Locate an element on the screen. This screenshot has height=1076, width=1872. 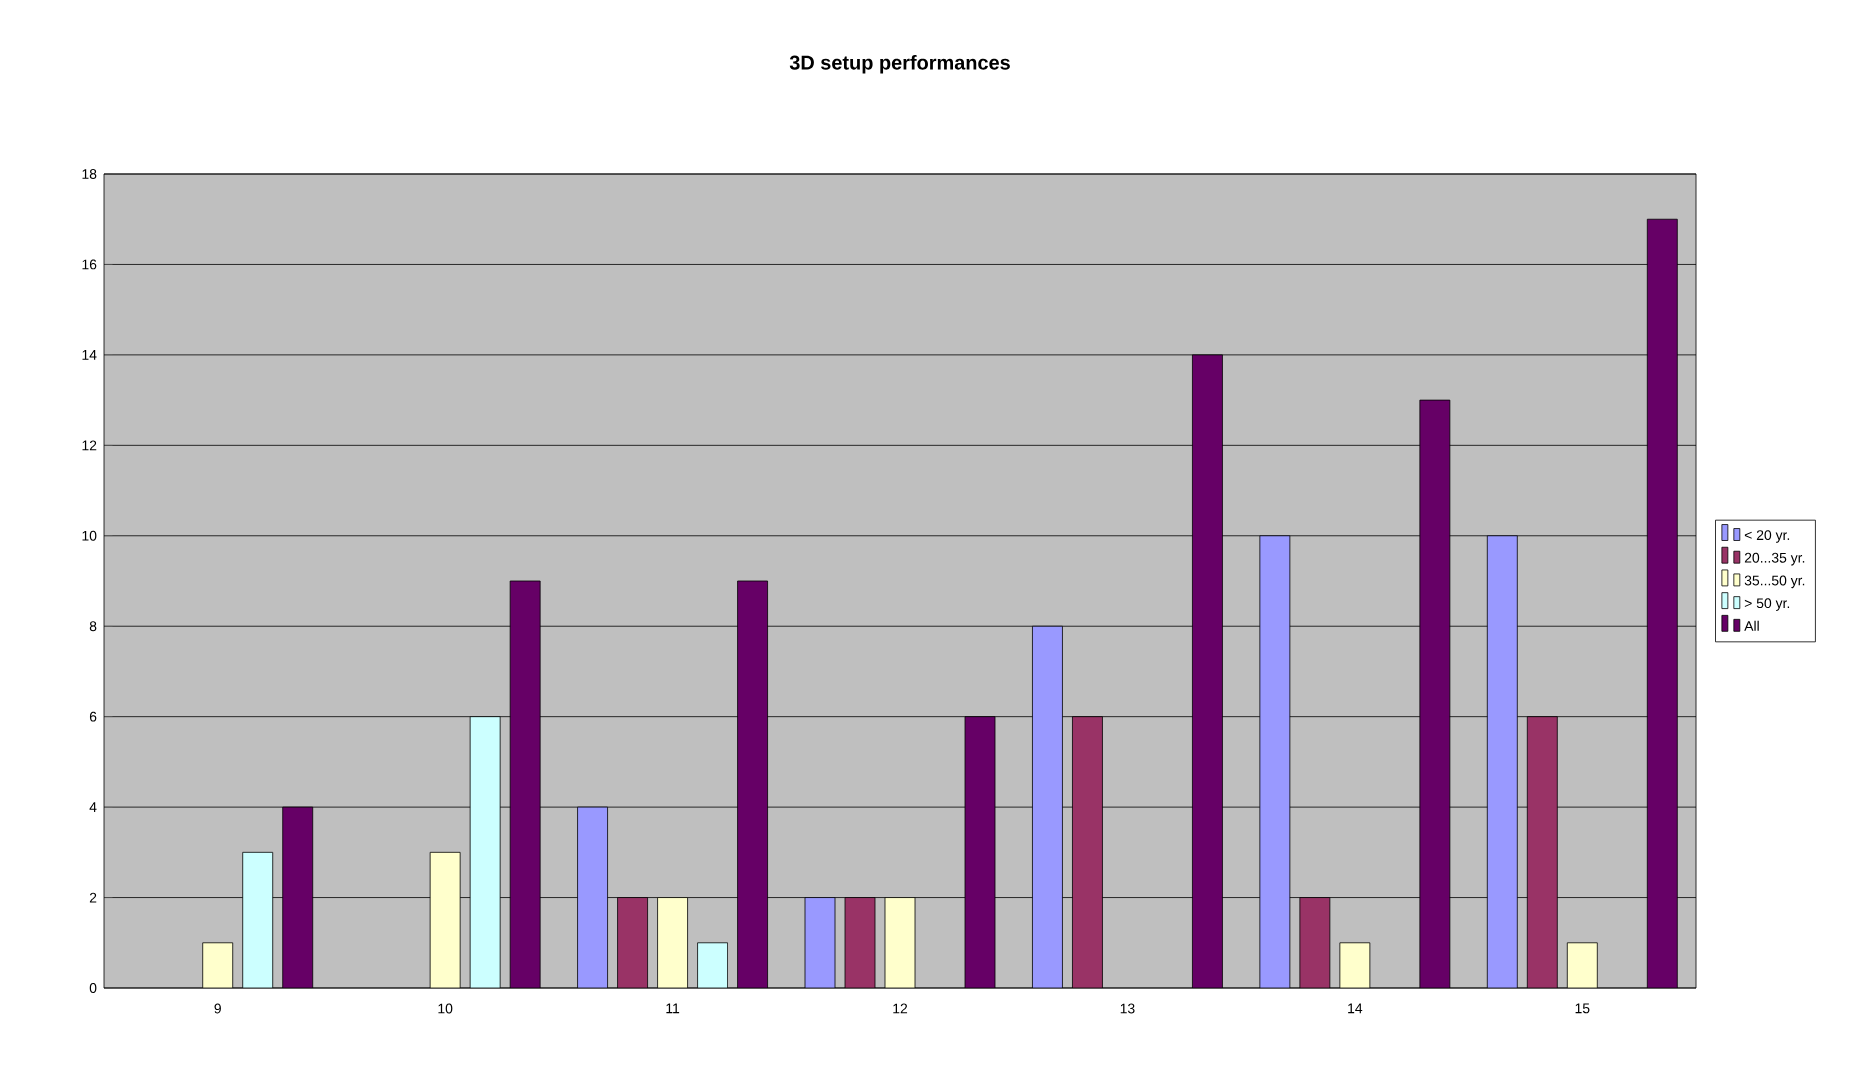
chart-title: 3D setup performances is located at coordinates (899, 64).